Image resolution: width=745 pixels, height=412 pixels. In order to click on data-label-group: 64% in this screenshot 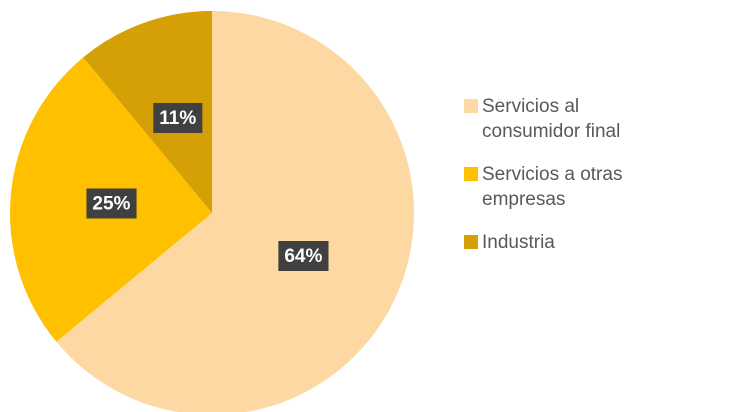, I will do `click(303, 256)`.